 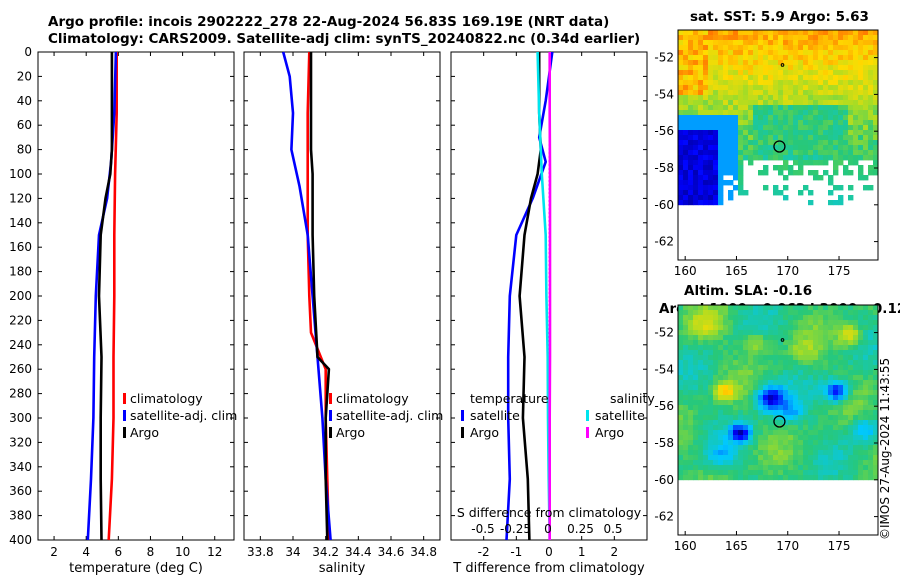 I want to click on depth-tick-label: 60, so click(x=24, y=125).